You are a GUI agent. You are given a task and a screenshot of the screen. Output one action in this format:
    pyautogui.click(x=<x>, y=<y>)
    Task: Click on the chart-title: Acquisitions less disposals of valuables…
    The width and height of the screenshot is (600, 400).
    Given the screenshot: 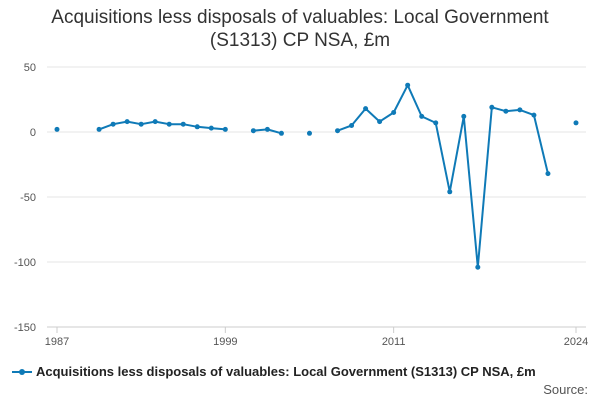 What is the action you would take?
    pyautogui.click(x=300, y=29)
    